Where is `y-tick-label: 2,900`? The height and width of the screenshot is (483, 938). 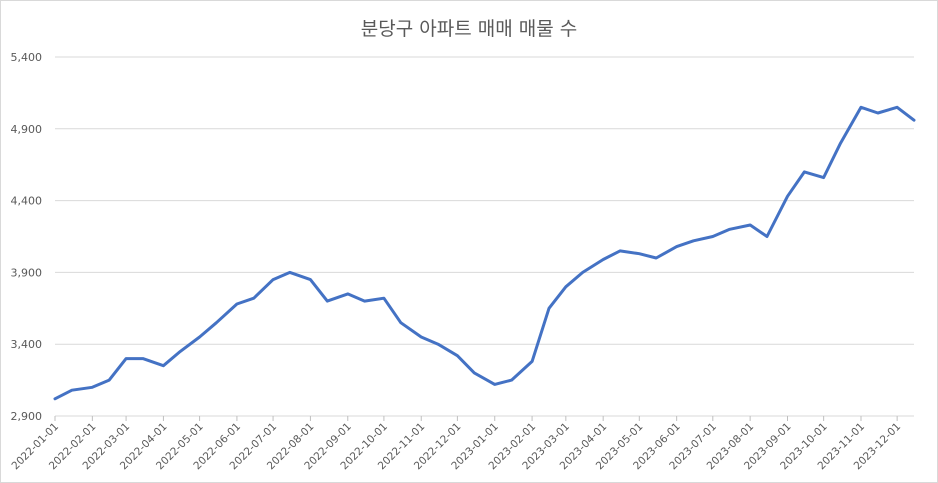
y-tick-label: 2,900 is located at coordinates (27, 416).